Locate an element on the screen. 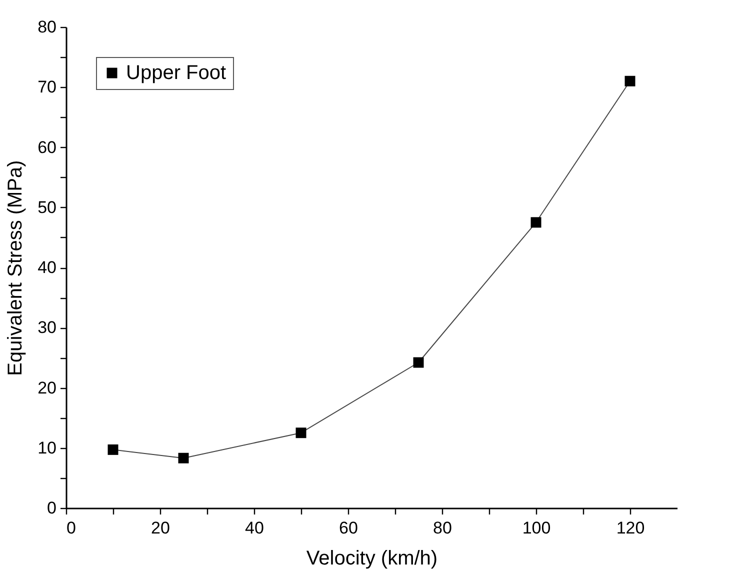 Image resolution: width=738 pixels, height=578 pixels. x-tick-label: 100 is located at coordinates (536, 528).